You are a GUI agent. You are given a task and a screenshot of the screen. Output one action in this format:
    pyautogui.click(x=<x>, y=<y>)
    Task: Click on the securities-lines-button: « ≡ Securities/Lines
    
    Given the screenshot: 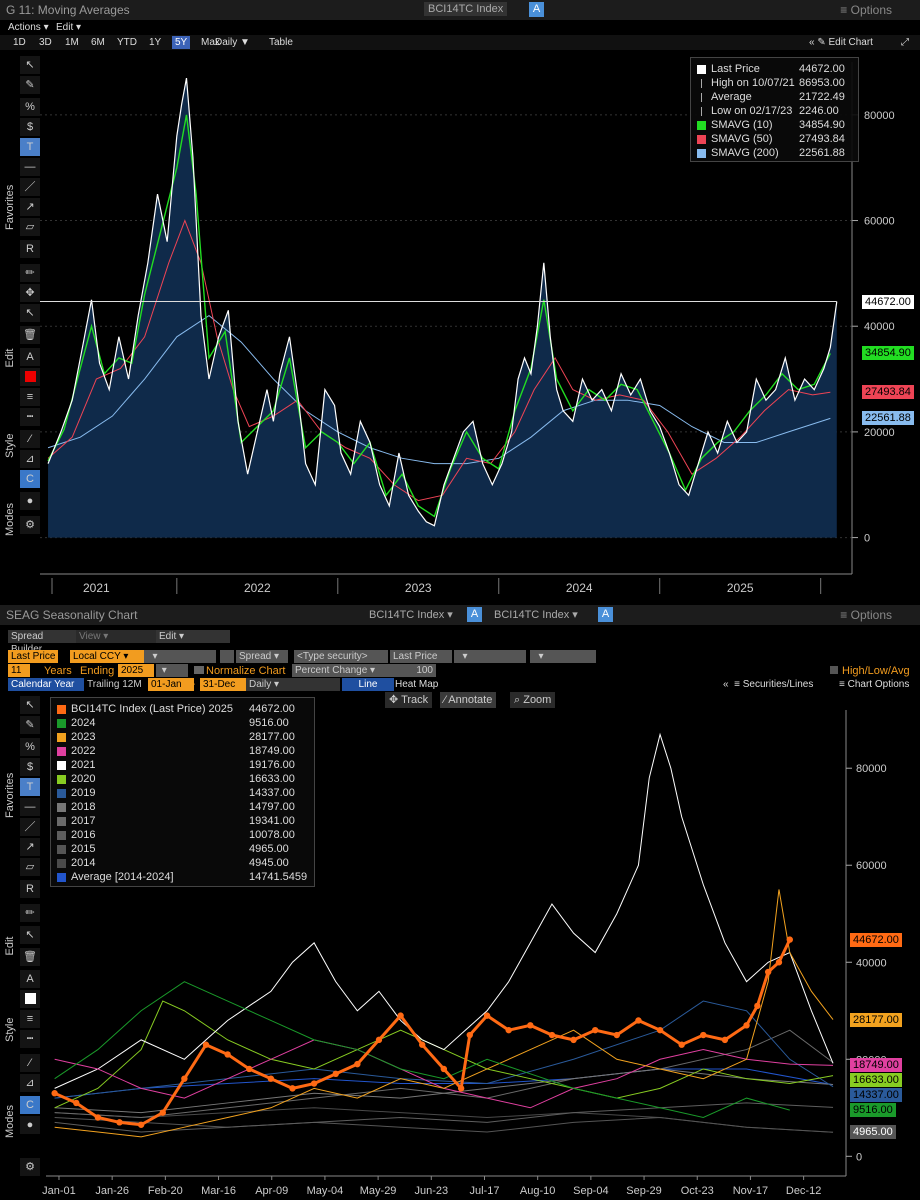 What is the action you would take?
    pyautogui.click(x=768, y=684)
    